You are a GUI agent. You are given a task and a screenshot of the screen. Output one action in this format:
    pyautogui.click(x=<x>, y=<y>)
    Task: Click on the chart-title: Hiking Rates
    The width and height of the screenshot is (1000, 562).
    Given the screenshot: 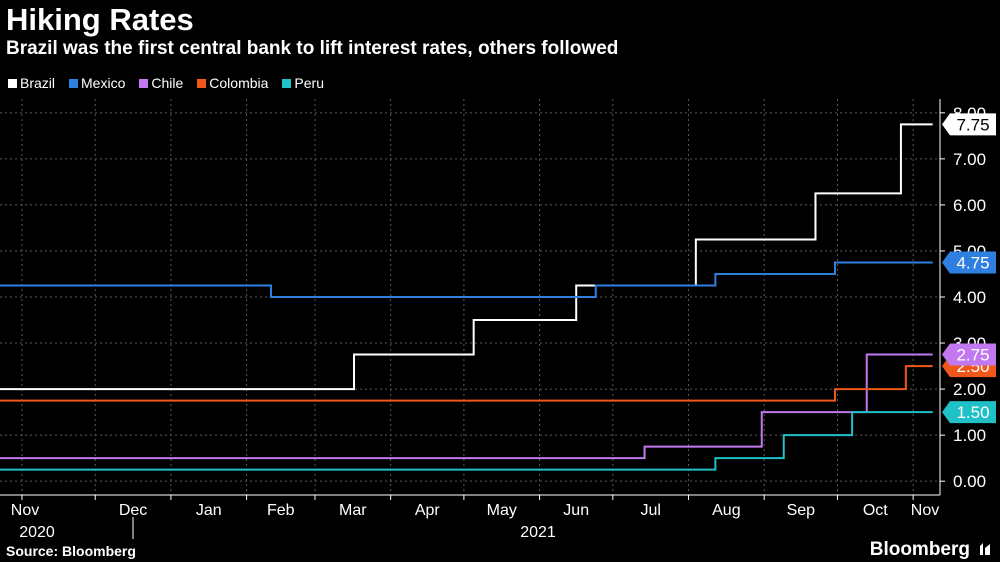 What is the action you would take?
    pyautogui.click(x=100, y=19)
    